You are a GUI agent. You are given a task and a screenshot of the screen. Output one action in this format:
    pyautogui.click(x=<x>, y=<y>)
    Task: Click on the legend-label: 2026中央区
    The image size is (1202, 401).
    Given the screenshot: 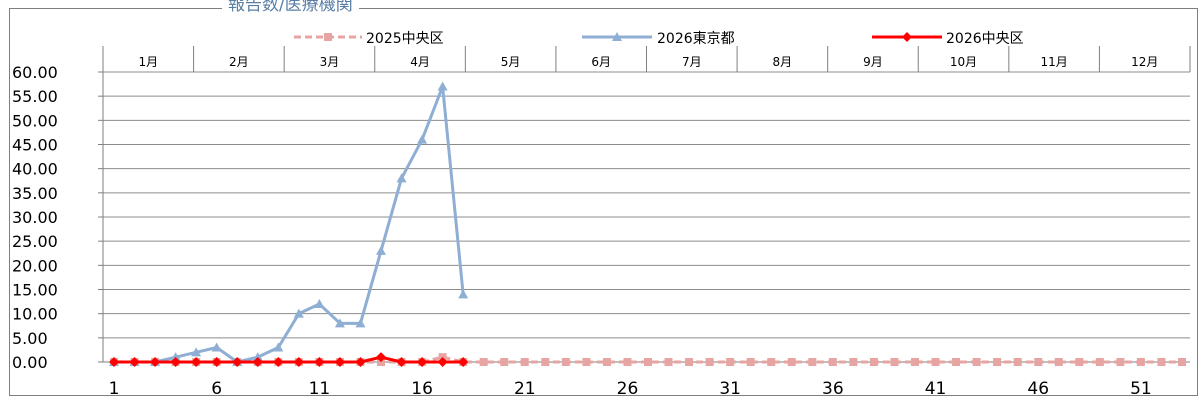 What is the action you would take?
    pyautogui.click(x=985, y=39)
    